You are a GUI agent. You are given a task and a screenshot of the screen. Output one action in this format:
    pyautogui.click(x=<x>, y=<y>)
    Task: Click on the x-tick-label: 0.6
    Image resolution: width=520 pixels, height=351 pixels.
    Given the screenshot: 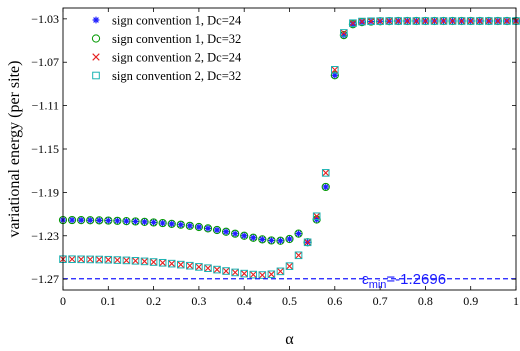 What is the action you would take?
    pyautogui.click(x=334, y=301)
    